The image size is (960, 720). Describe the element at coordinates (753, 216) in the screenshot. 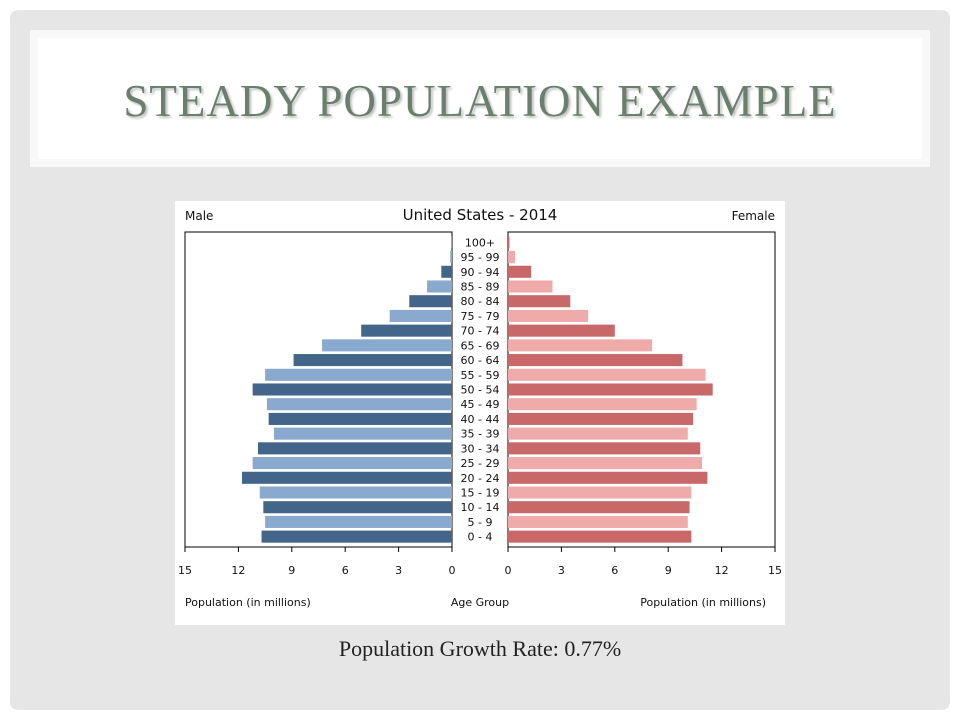

I see `female-label: Female` at that location.